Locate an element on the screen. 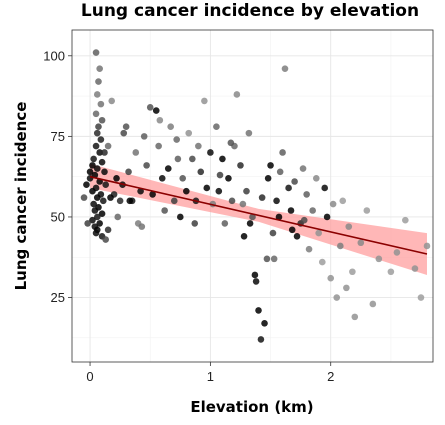 This screenshot has width=445, height=425. regression-line-layer is located at coordinates (258, 215).